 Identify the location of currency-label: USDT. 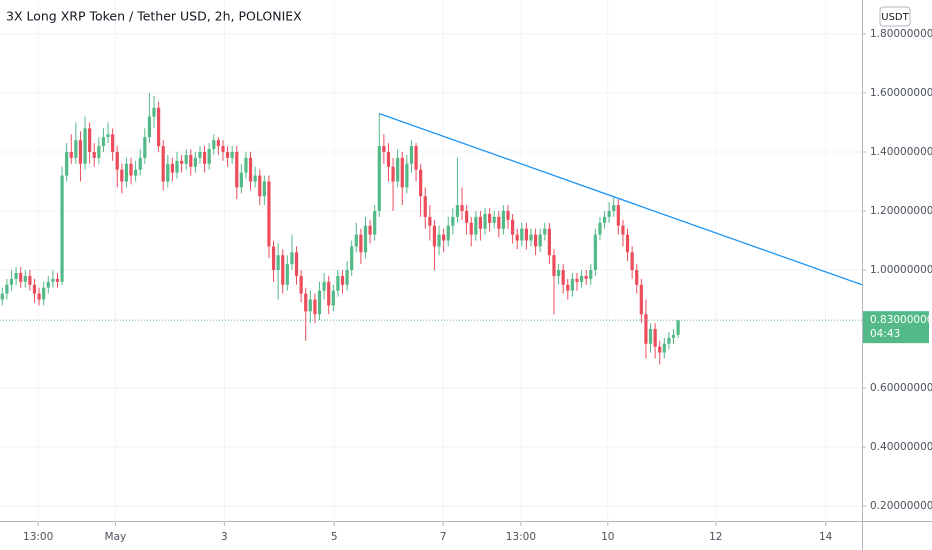
(895, 17).